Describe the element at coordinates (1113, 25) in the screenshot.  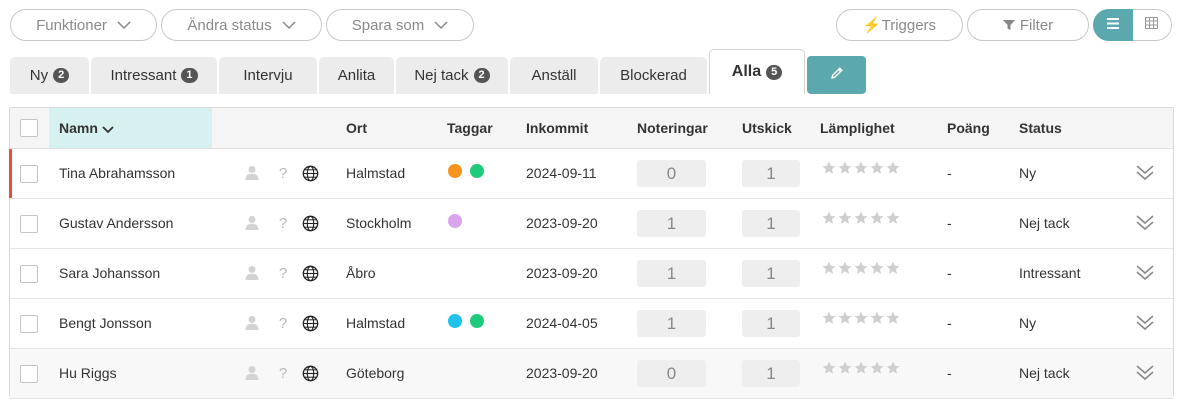
I see `list-view-button` at that location.